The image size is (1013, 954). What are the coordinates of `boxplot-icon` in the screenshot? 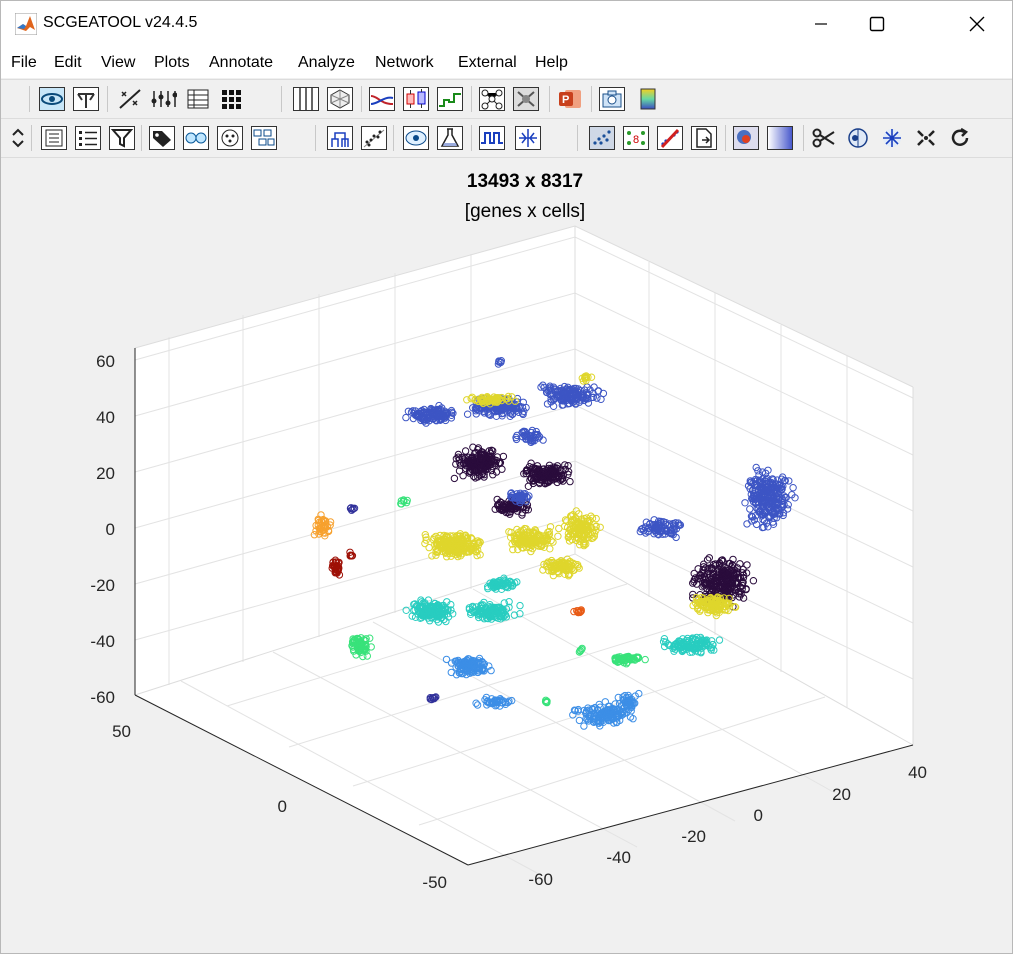 It's located at (416, 99).